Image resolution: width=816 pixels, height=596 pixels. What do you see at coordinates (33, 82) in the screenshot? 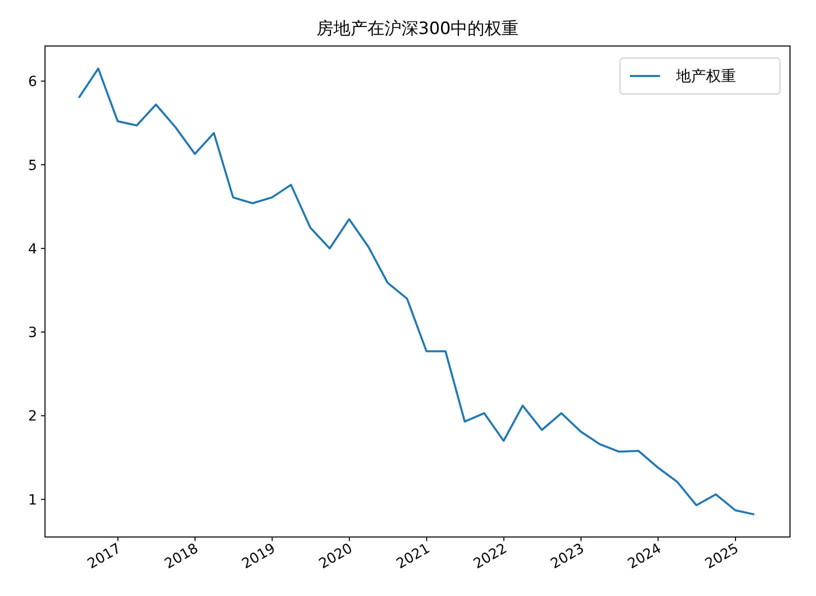
I see `y-tick-label: 6` at bounding box center [33, 82].